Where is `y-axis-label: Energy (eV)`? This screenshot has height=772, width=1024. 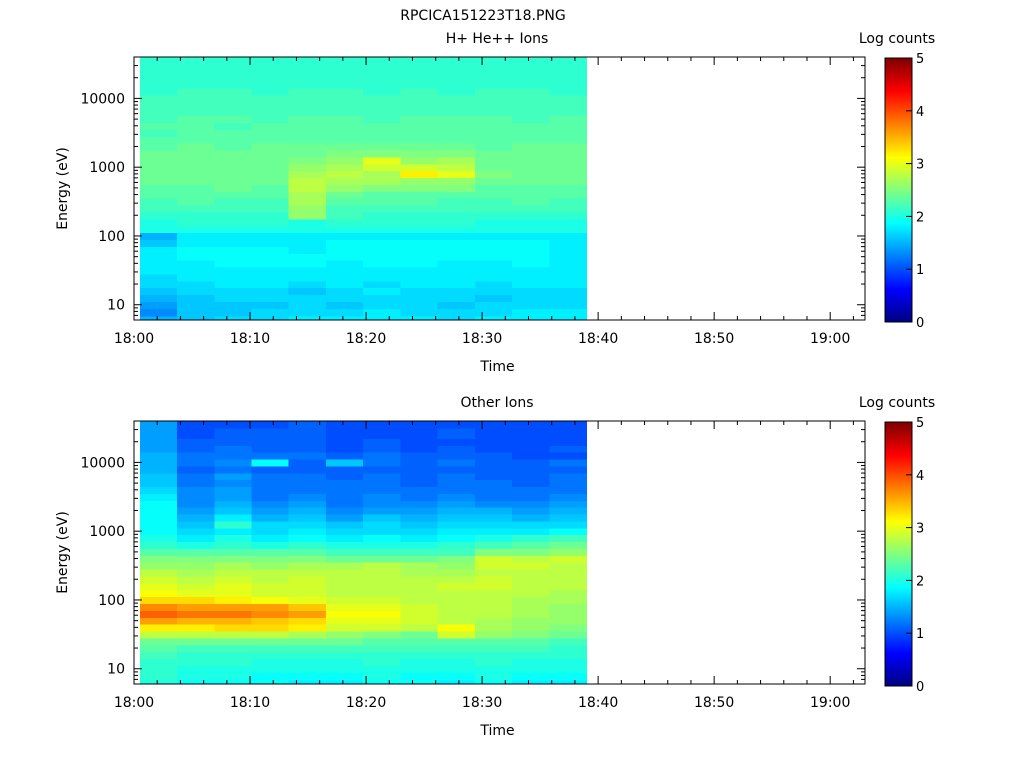
y-axis-label: Energy (eV) is located at coordinates (63, 188).